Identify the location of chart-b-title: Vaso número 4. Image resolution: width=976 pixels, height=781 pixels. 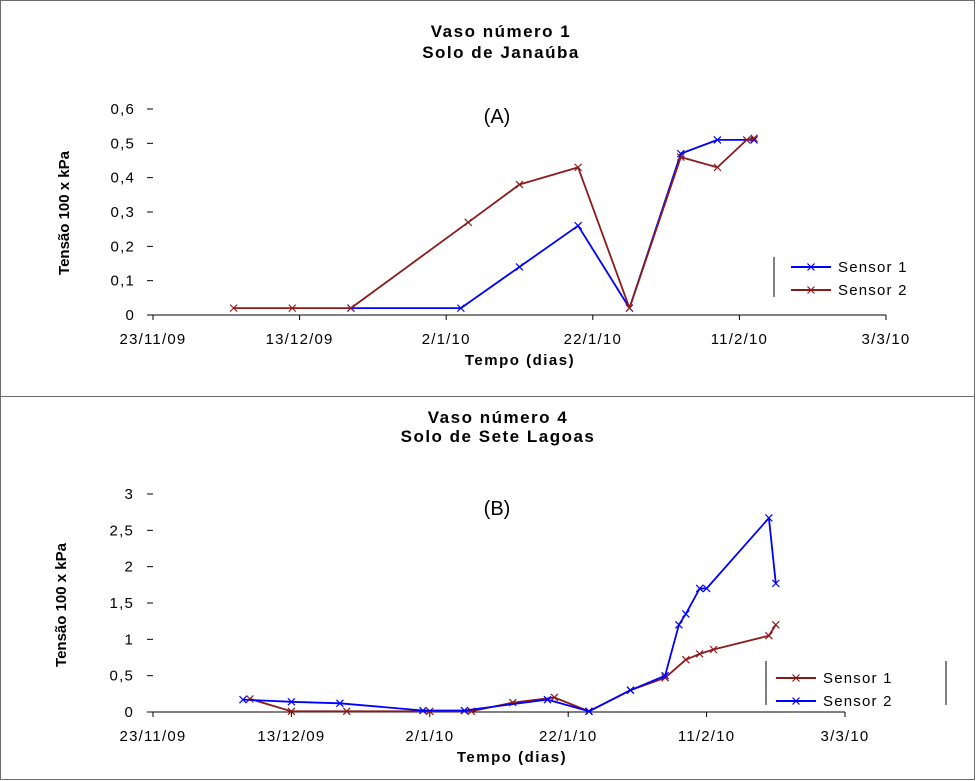
(498, 417).